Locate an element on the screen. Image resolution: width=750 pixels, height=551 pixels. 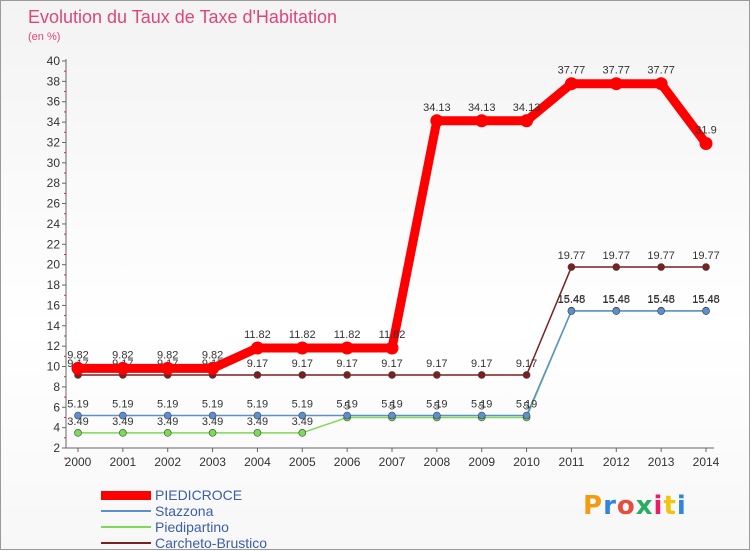
logo-letter: r is located at coordinates (610, 506).